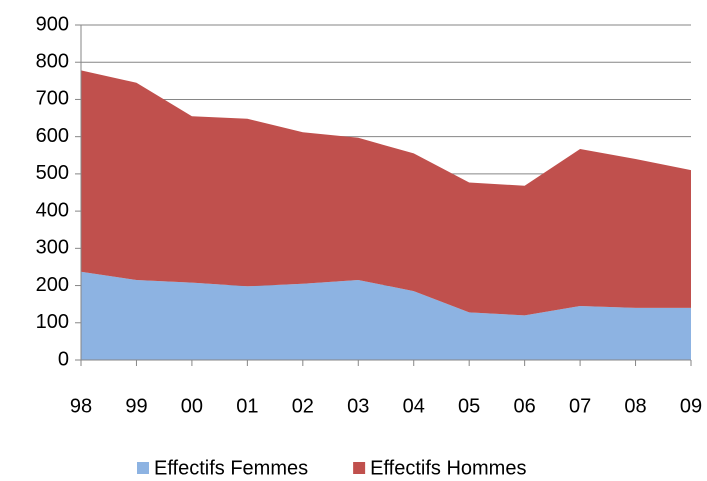 The width and height of the screenshot is (707, 481). What do you see at coordinates (414, 406) in the screenshot?
I see `x-tick-label: 04` at bounding box center [414, 406].